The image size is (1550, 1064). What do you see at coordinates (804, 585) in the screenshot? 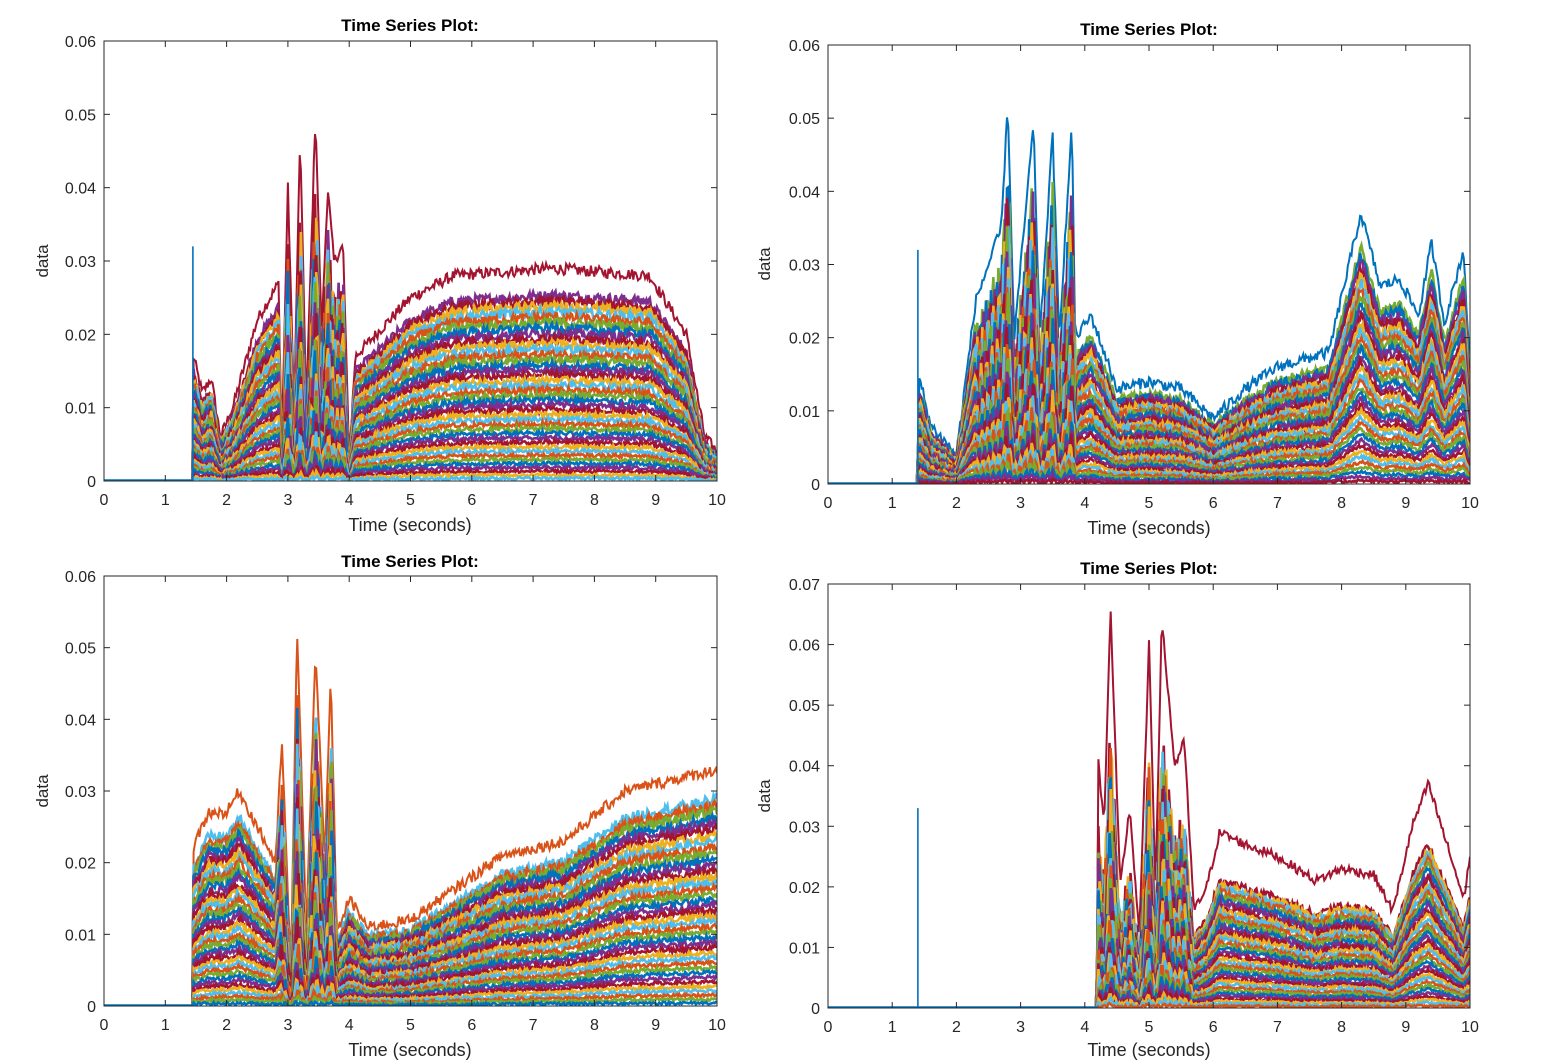
I see `y-tick-label: 0.07` at bounding box center [804, 585].